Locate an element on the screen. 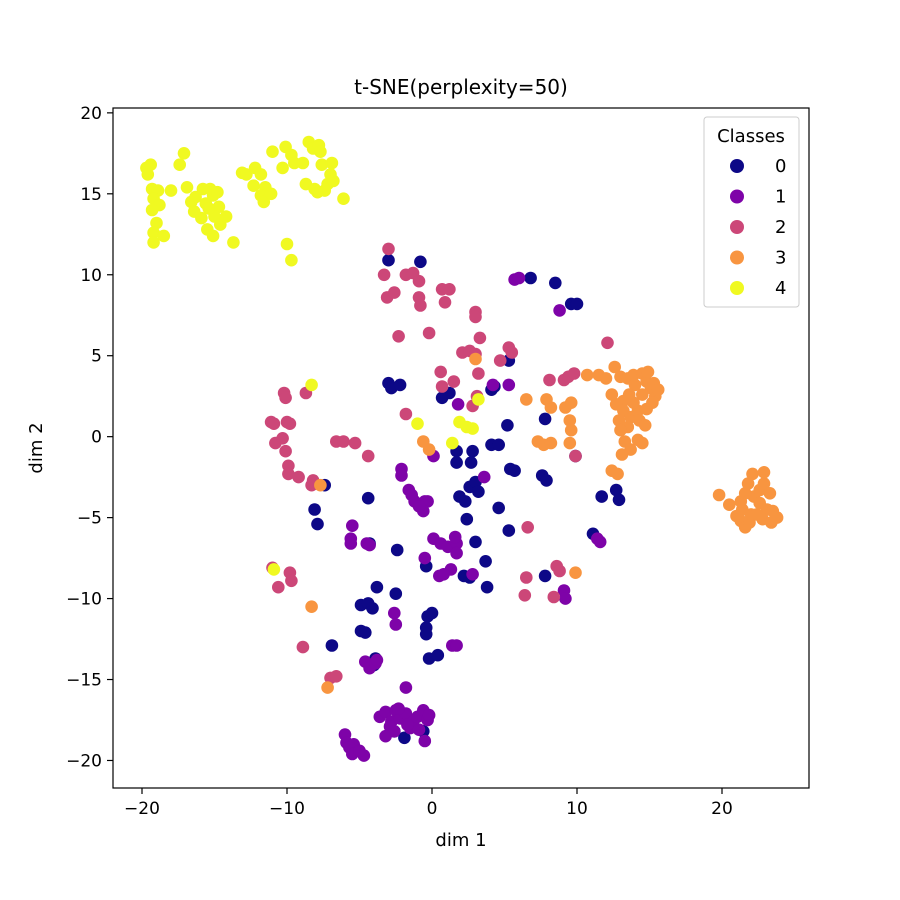 The image size is (900, 900). legend-item-0: 0 is located at coordinates (758, 166).